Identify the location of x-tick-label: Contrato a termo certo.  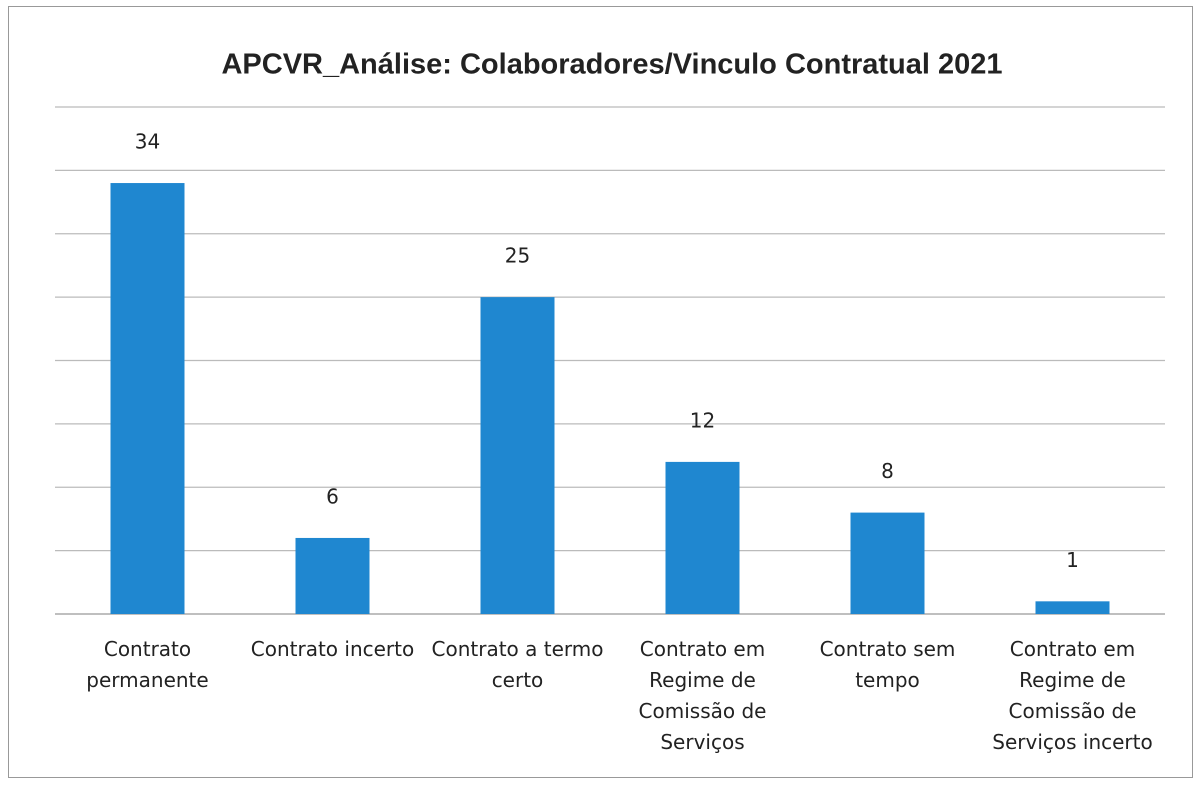
(517, 664).